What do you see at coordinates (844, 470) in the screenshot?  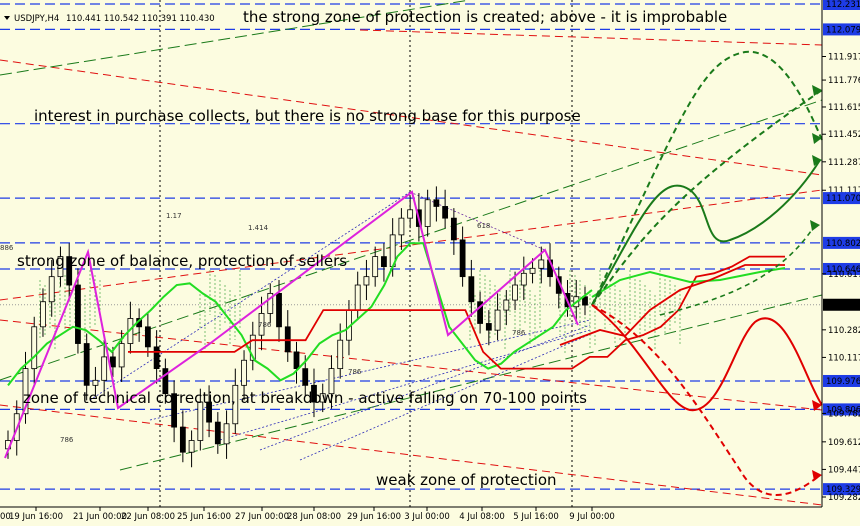 I see `price-label-19: 109.447` at bounding box center [844, 470].